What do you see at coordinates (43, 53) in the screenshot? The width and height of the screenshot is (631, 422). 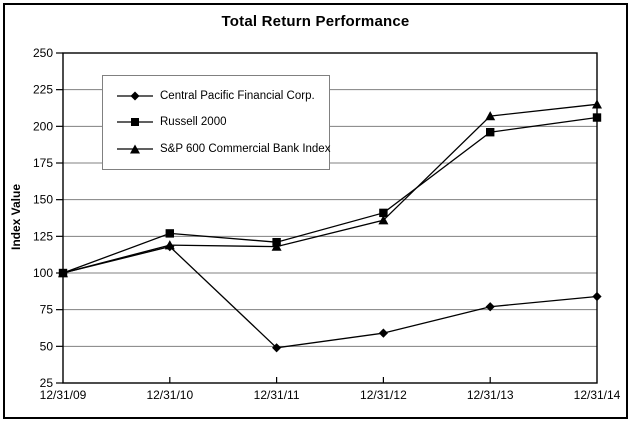 I see `y-tick-label: 250` at bounding box center [43, 53].